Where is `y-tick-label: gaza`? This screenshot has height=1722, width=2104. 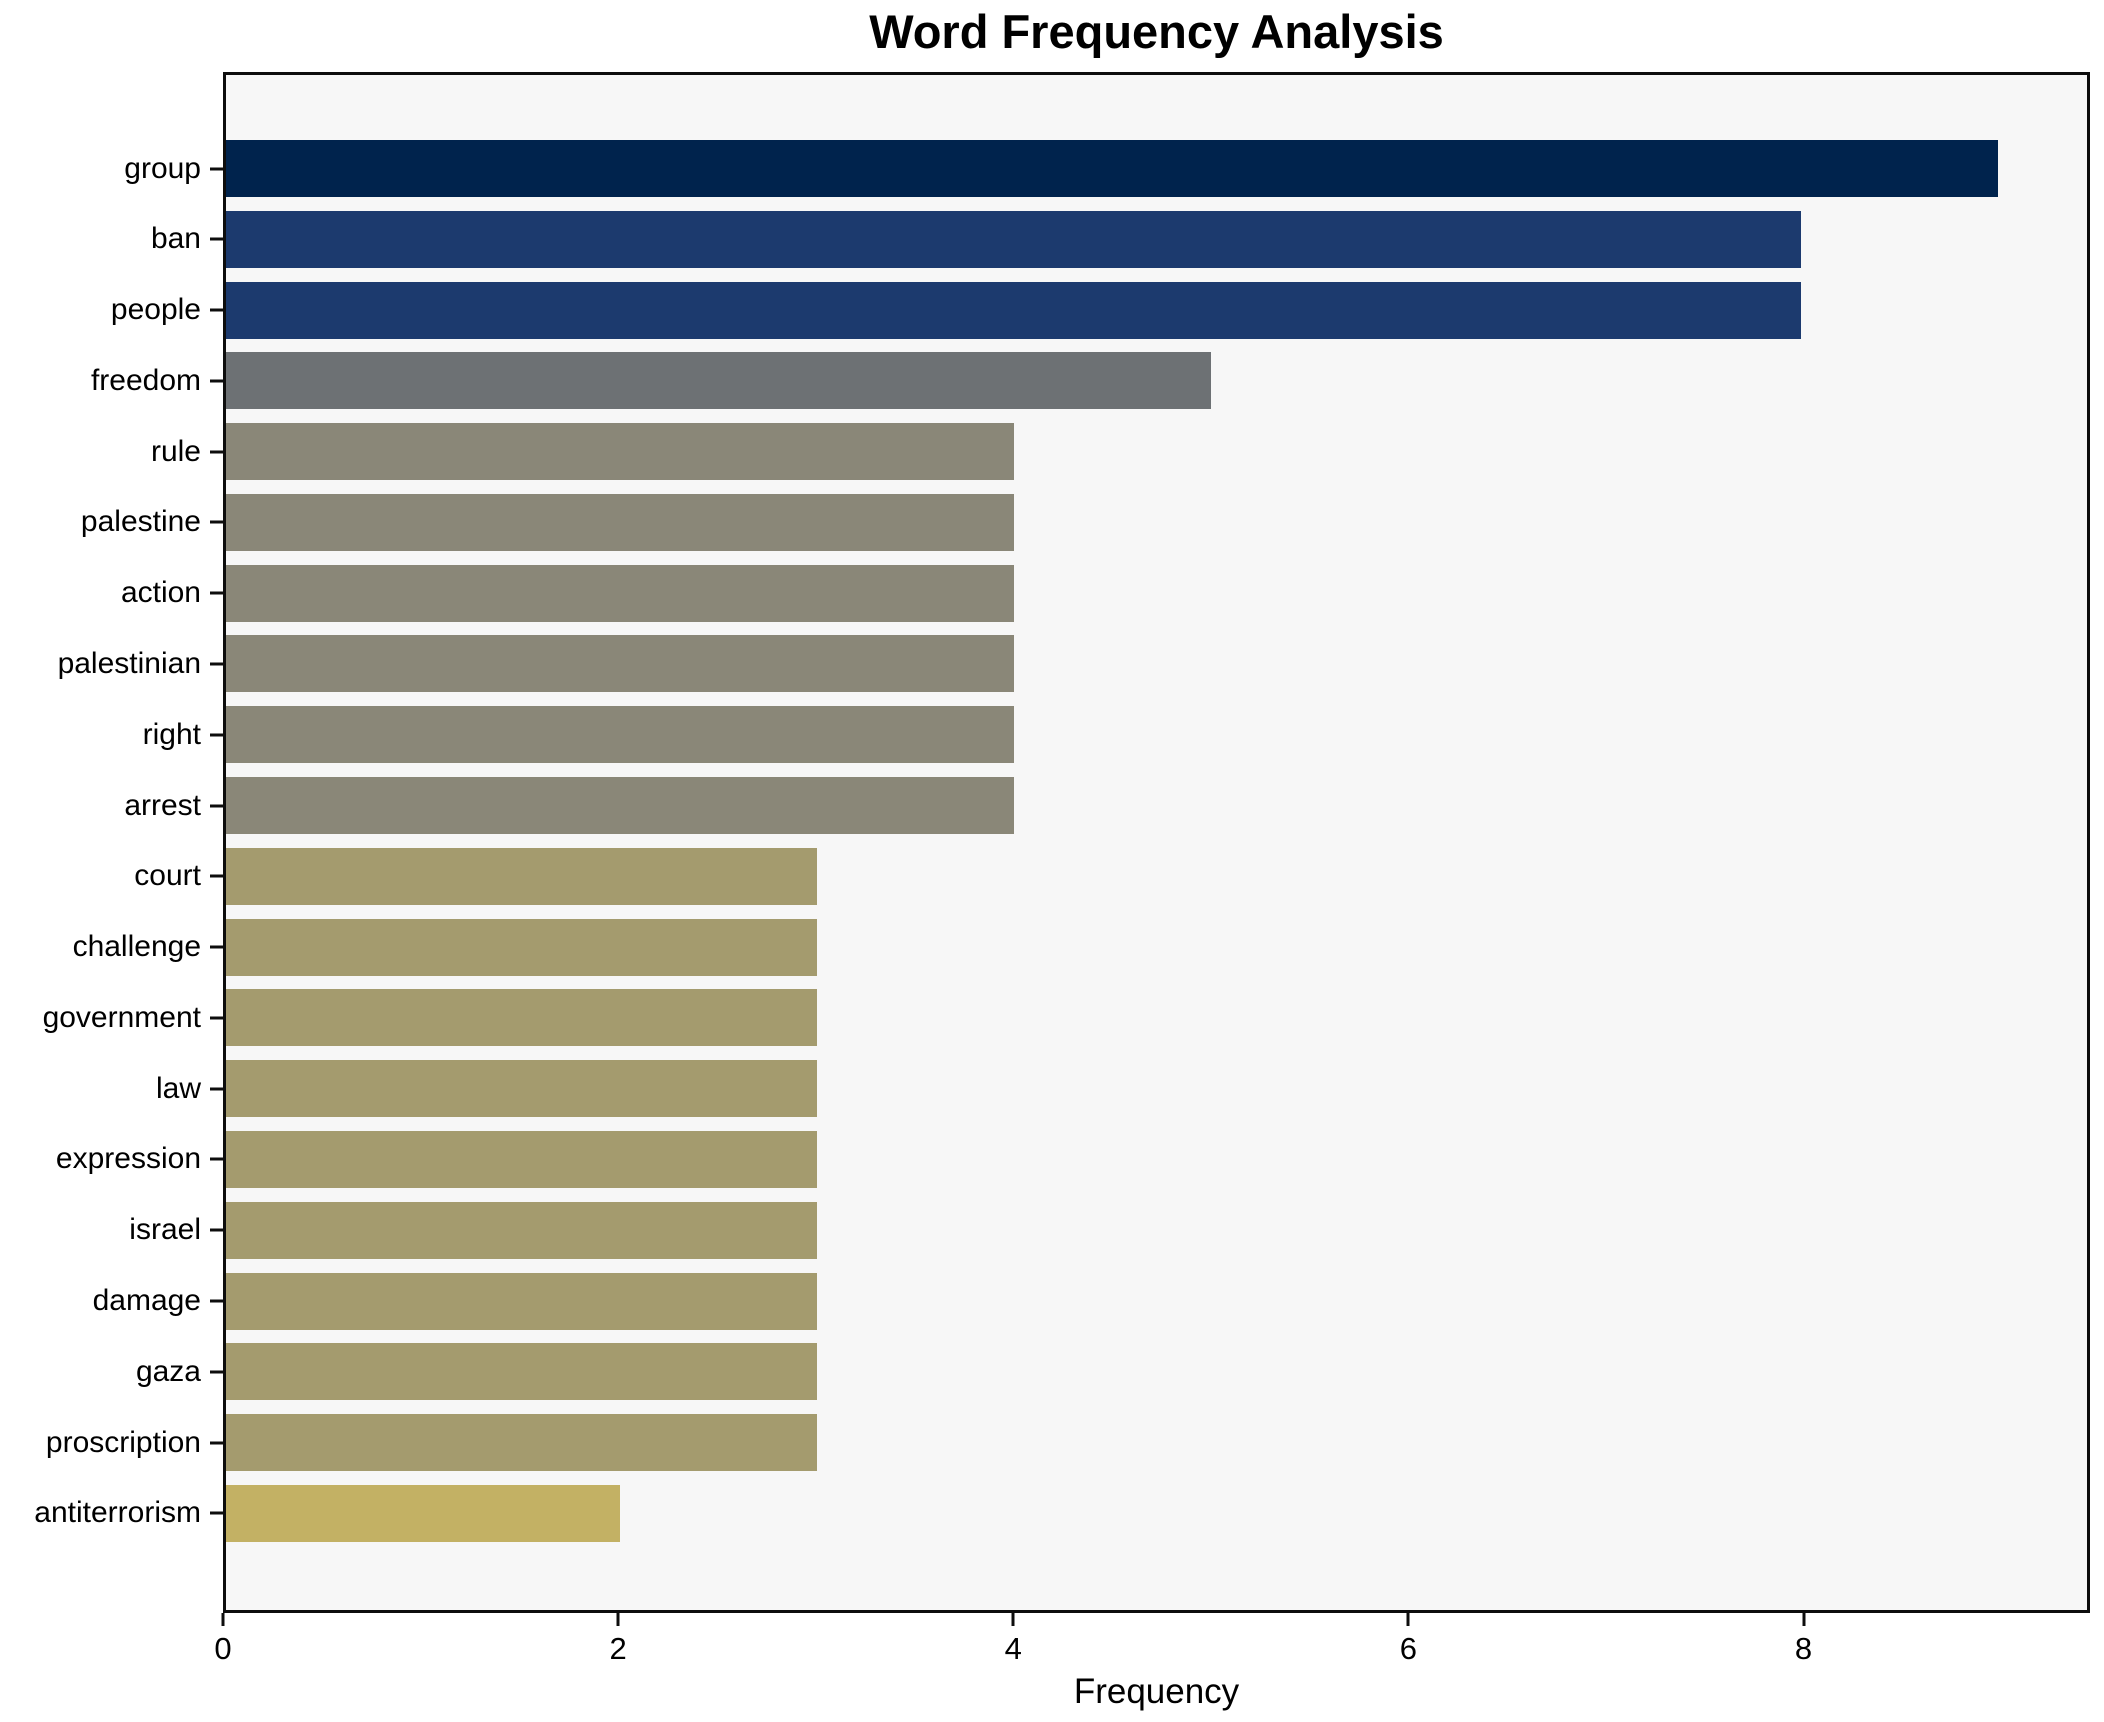 y-tick-label: gaza is located at coordinates (168, 1371).